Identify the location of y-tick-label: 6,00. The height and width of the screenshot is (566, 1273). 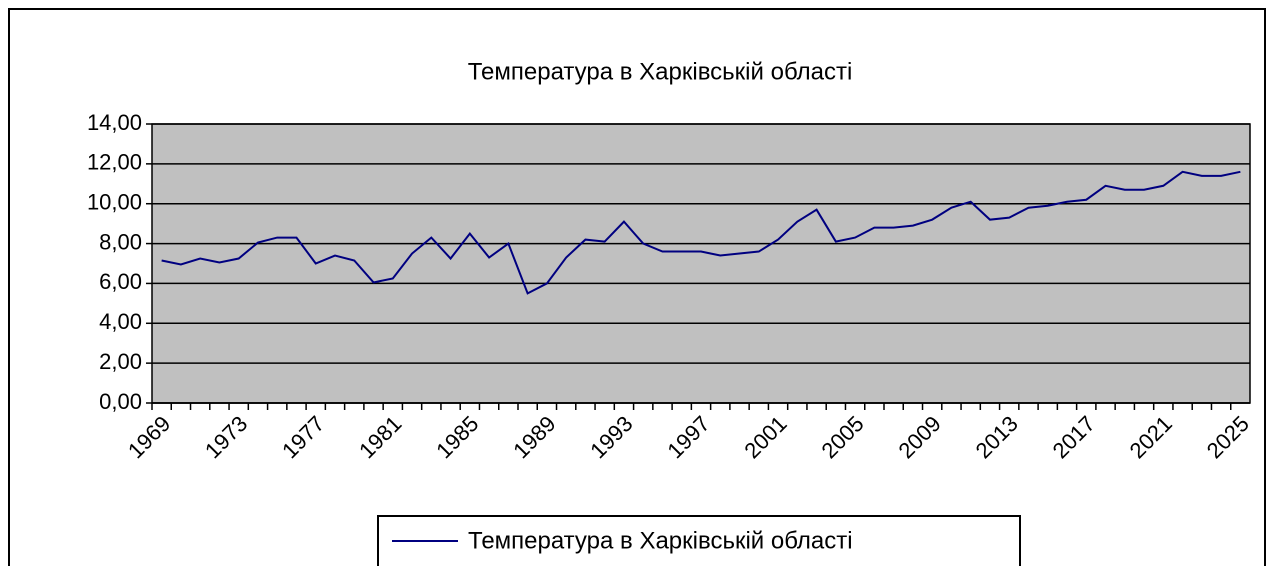
(120, 281).